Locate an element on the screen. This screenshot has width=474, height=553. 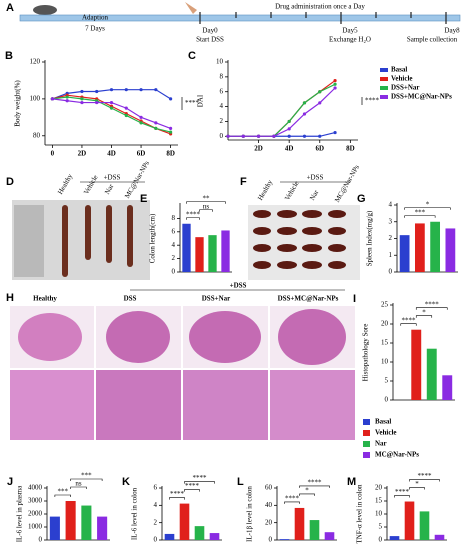
y-tick-label: 4 is located at coordinates (391, 205).